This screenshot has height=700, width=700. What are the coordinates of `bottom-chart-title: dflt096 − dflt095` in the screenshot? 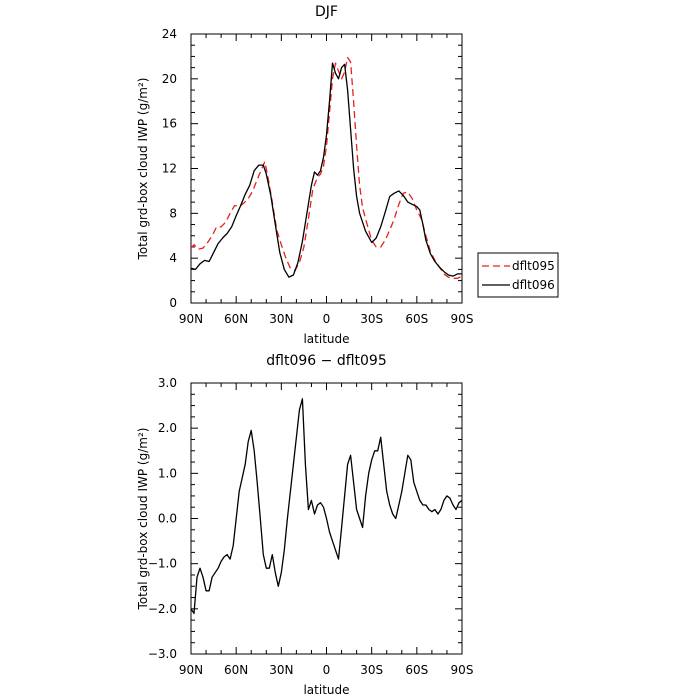 It's located at (326, 361).